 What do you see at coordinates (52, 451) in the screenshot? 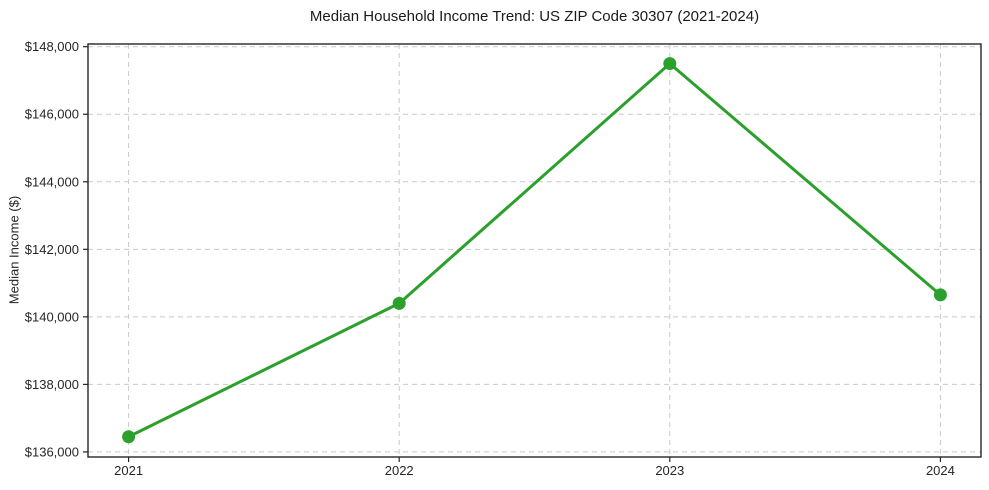
I see `y-tick-label: $136,000` at bounding box center [52, 451].